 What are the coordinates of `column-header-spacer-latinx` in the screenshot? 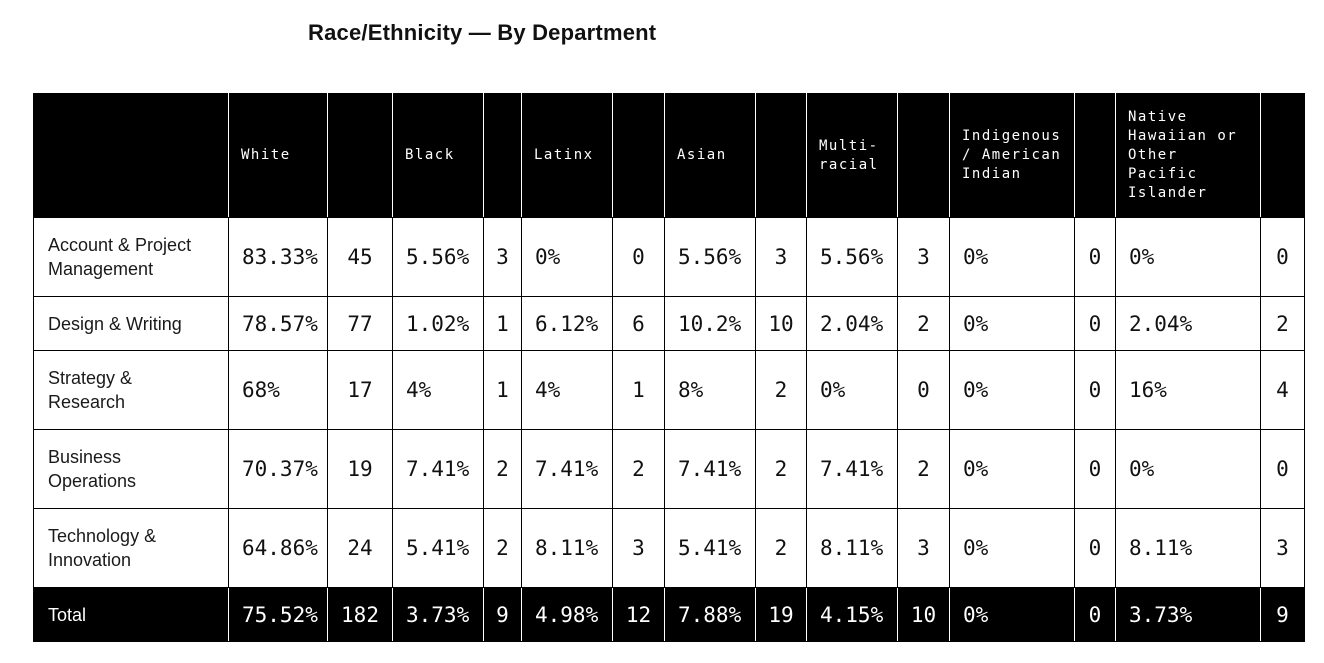 It's located at (638, 155).